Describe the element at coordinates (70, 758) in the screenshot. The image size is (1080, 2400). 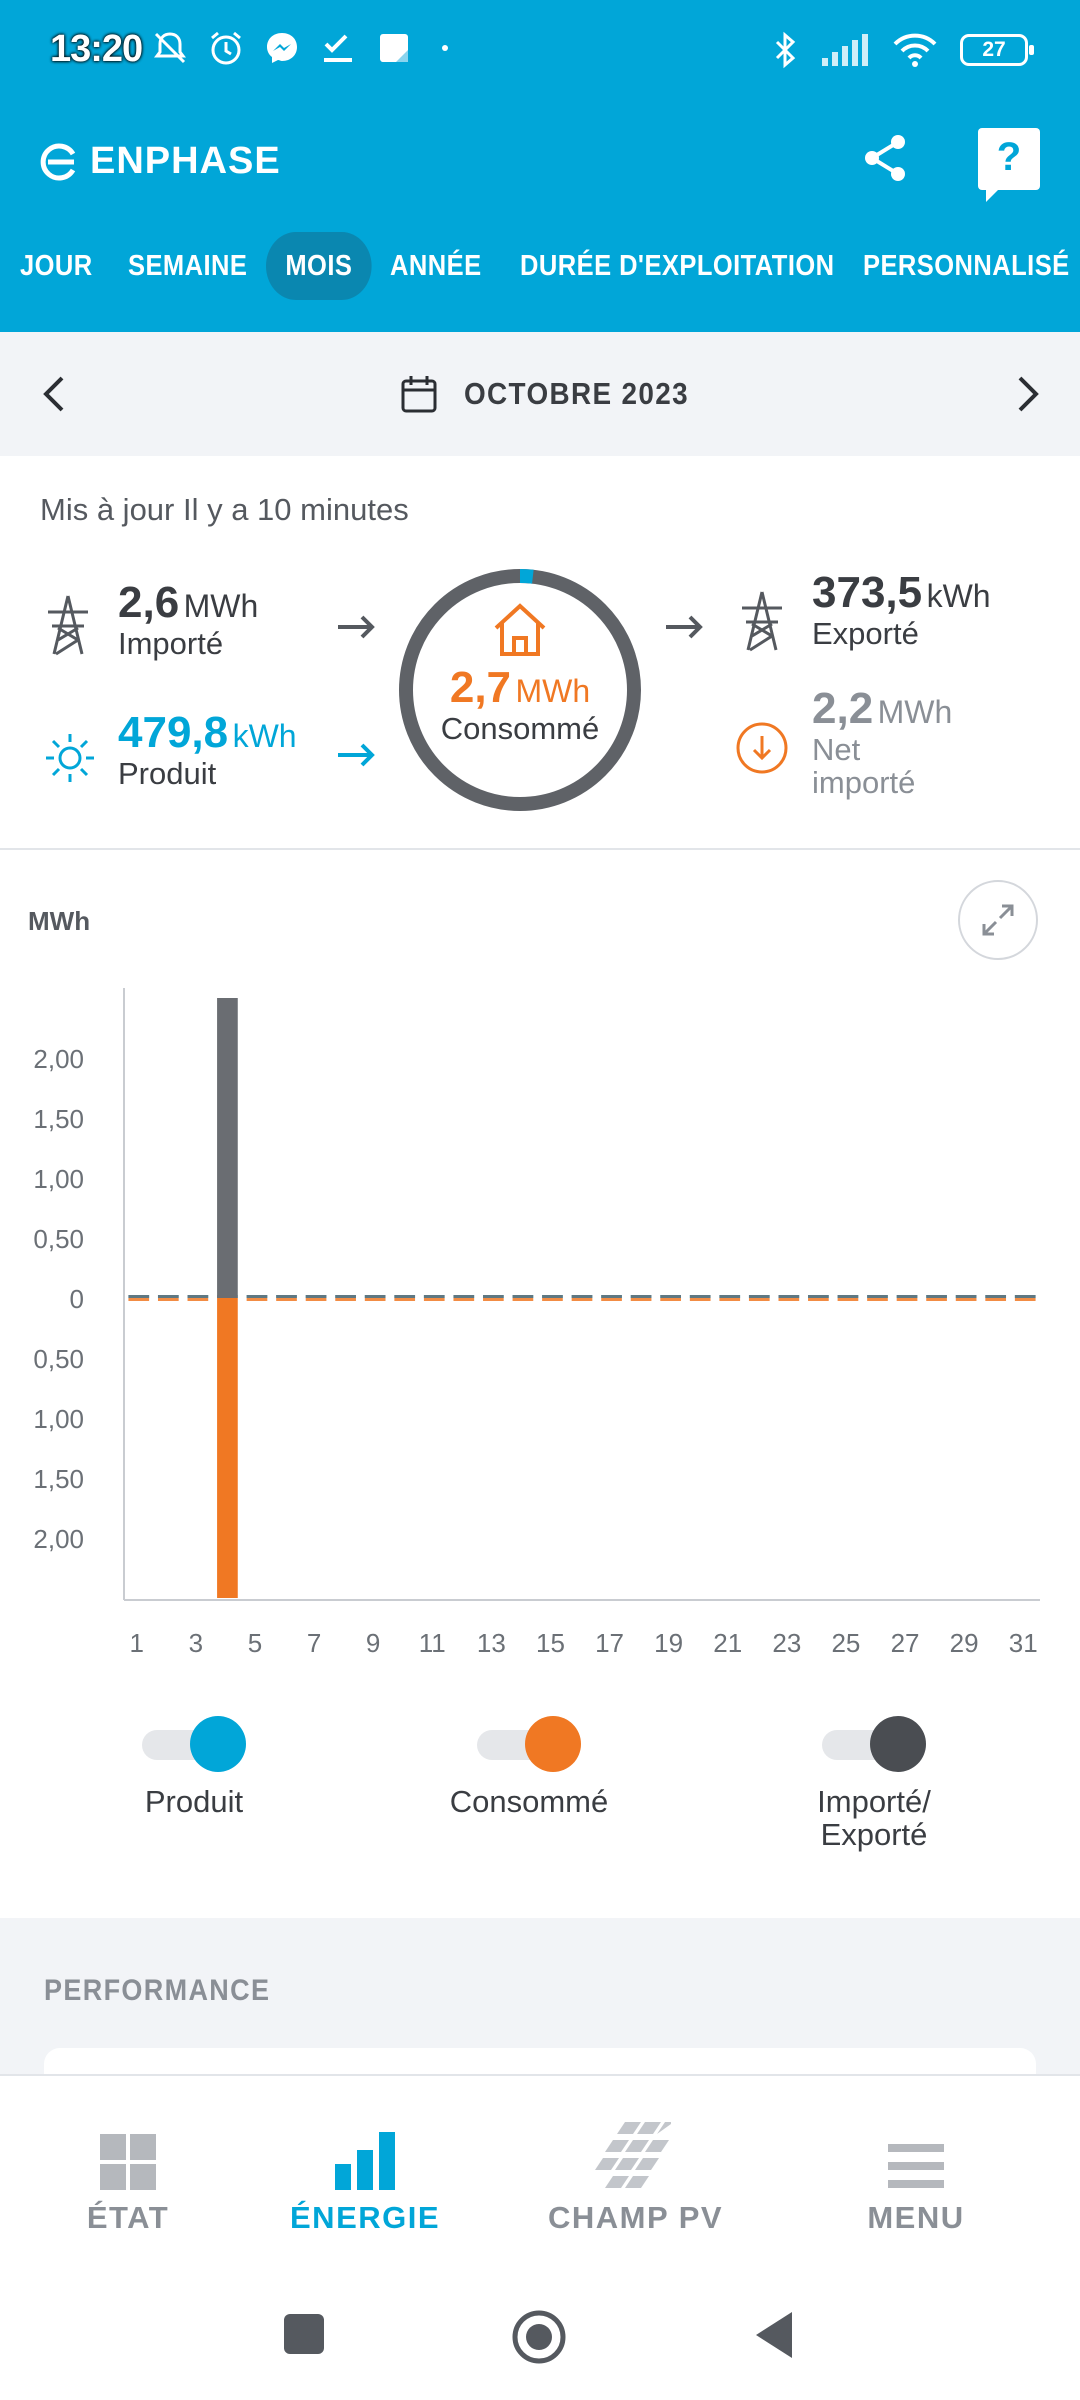
I see `sun-icon` at that location.